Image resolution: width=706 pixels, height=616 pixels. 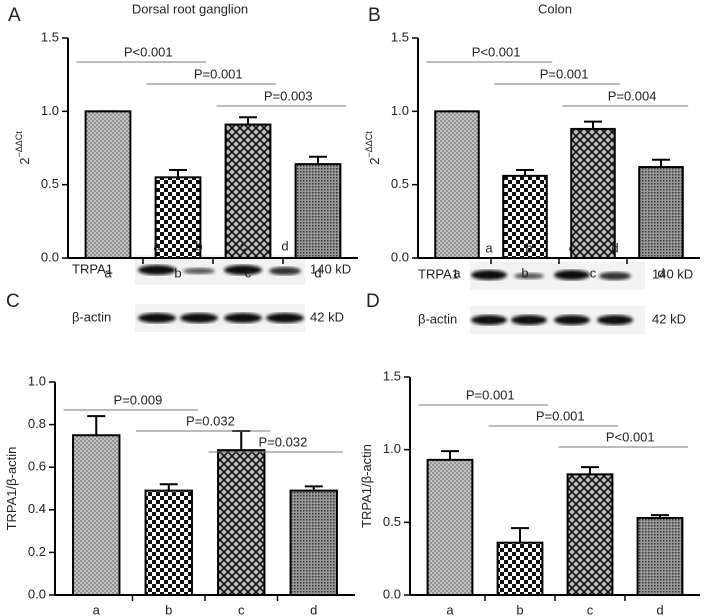 I want to click on p-value: P=0.004, so click(x=632, y=95).